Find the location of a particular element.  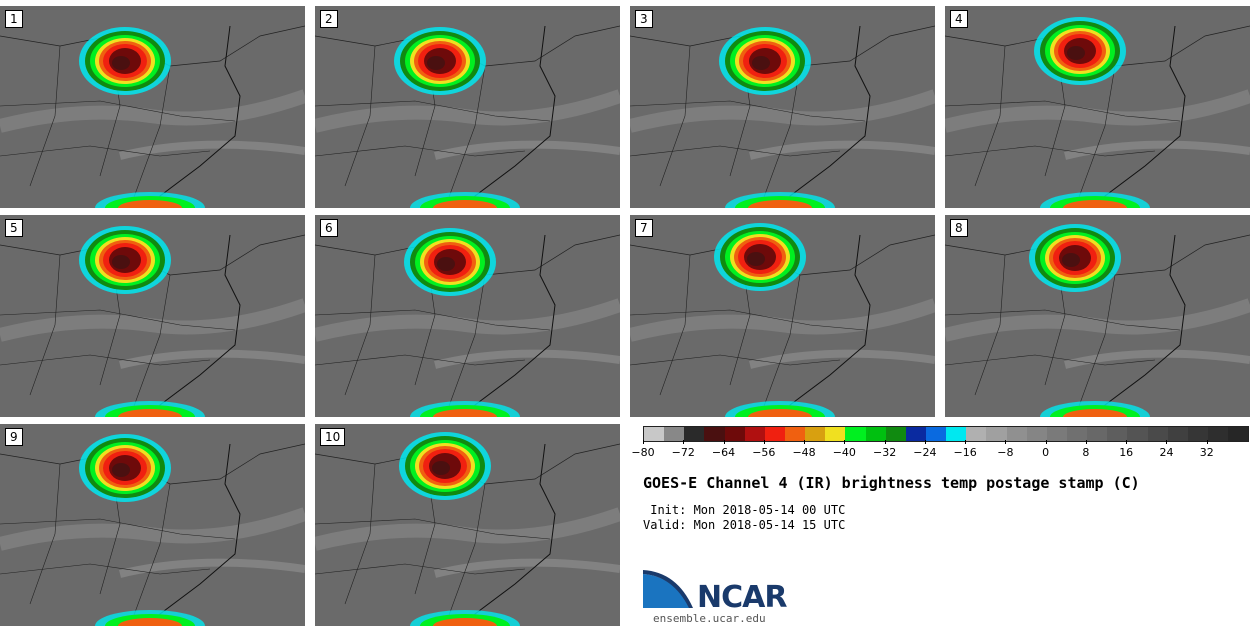

panel-label: 10 is located at coordinates (333, 437).